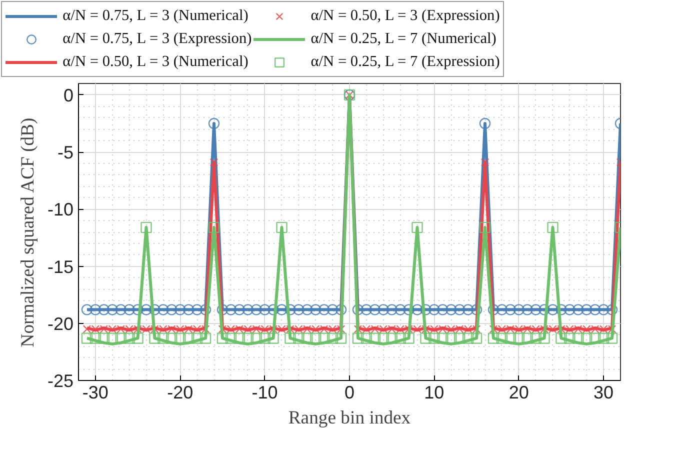 Image resolution: width=680 pixels, height=453 pixels. I want to click on x-tick-label: -10, so click(265, 392).